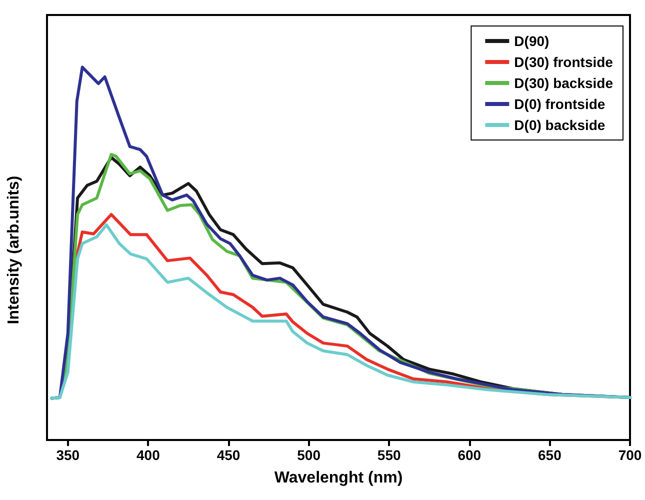 The width and height of the screenshot is (645, 500). Describe the element at coordinates (309, 455) in the screenshot. I see `x-tick-label: 500` at that location.